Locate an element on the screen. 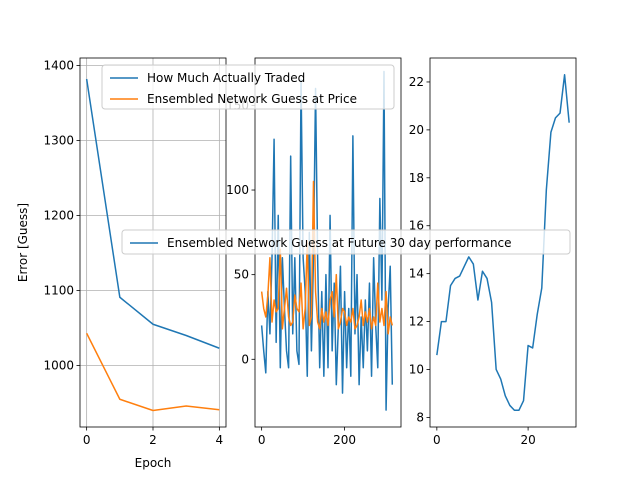 The height and width of the screenshot is (480, 640). legend-label: Ensembled Network Guess at Price is located at coordinates (252, 99).